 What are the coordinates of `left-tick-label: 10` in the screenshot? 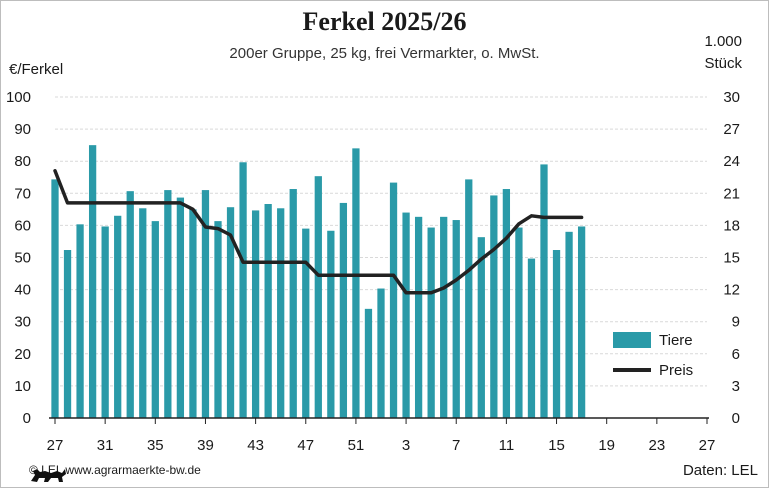 It's located at (22, 386).